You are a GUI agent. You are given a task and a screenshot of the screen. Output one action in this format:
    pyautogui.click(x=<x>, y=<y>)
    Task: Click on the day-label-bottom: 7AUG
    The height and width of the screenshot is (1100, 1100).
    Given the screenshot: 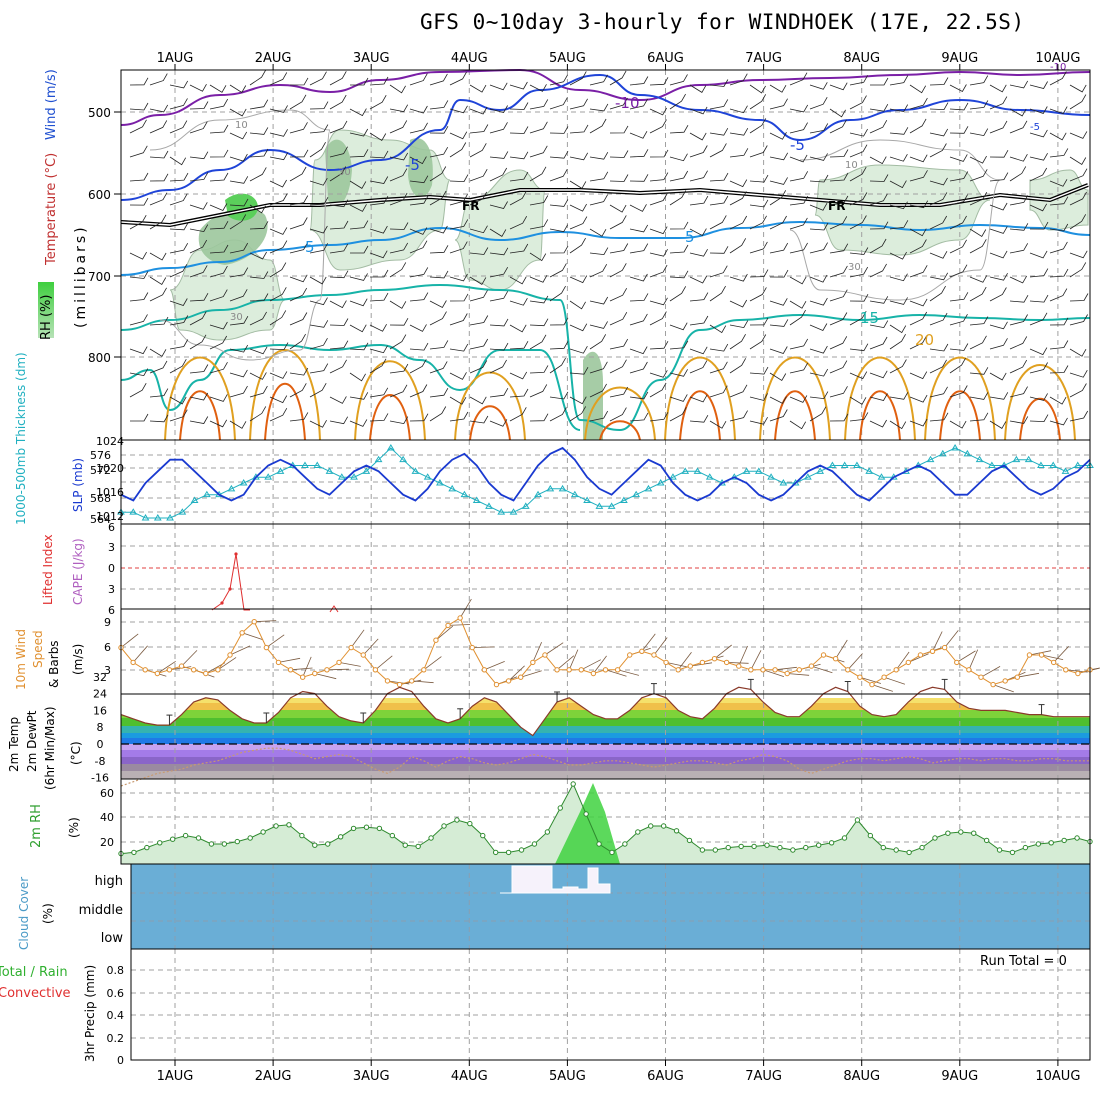 What is the action you would take?
    pyautogui.click(x=763, y=1076)
    